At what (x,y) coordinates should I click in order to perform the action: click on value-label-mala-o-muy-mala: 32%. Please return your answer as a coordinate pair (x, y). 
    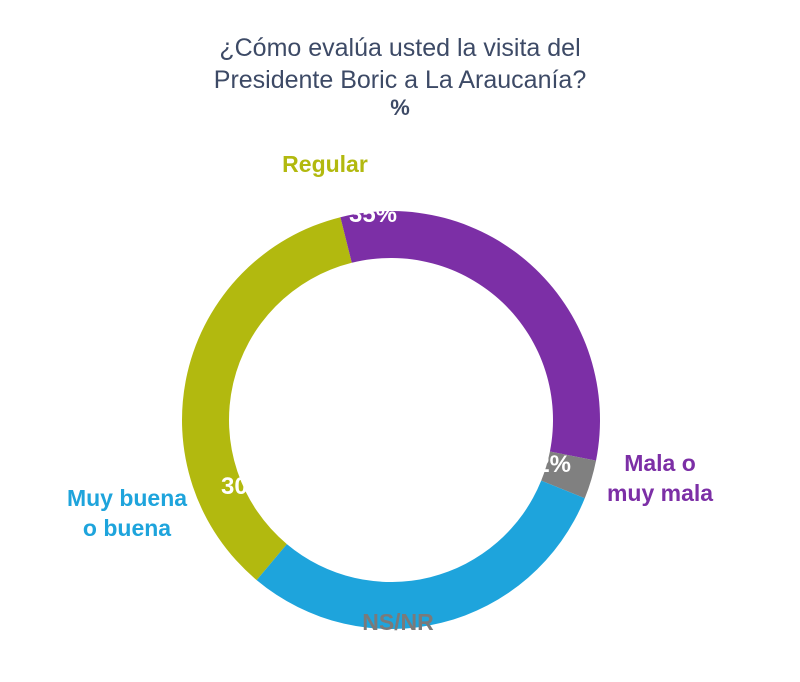
    Looking at the image, I should click on (547, 464).